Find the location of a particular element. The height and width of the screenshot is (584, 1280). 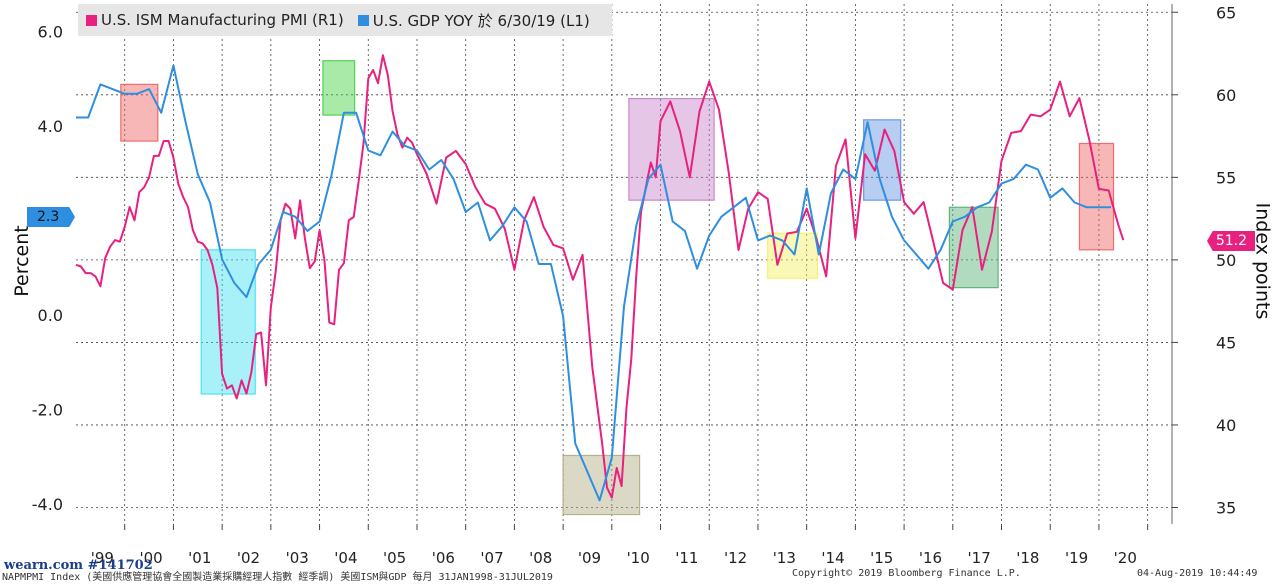

x-tick-label: '11 is located at coordinates (686, 558).